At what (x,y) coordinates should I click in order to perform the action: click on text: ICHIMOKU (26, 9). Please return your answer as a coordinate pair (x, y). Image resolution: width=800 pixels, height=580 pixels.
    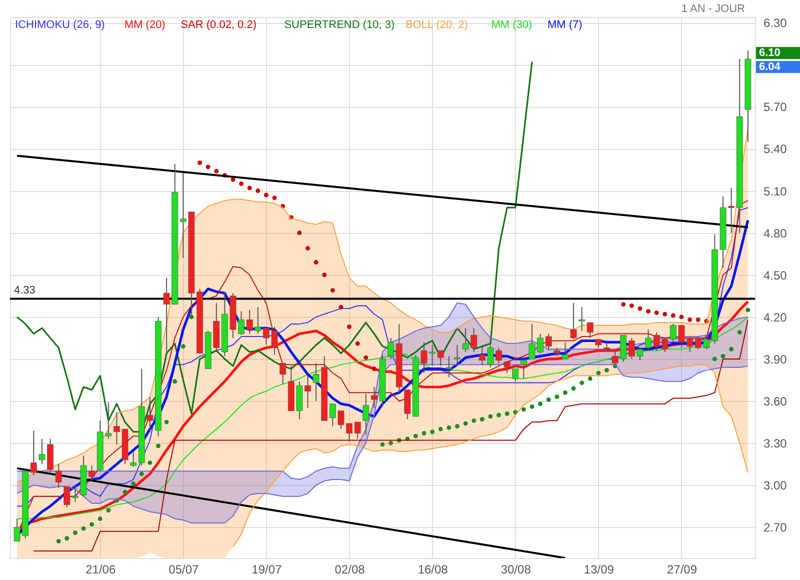
    Looking at the image, I should click on (60, 25).